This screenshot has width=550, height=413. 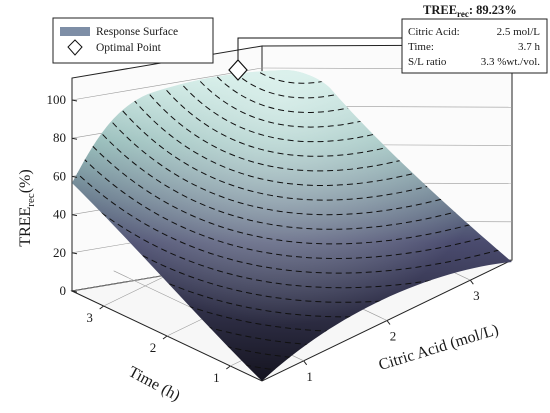 I want to click on annotation-title-sub: rec, so click(x=463, y=14).